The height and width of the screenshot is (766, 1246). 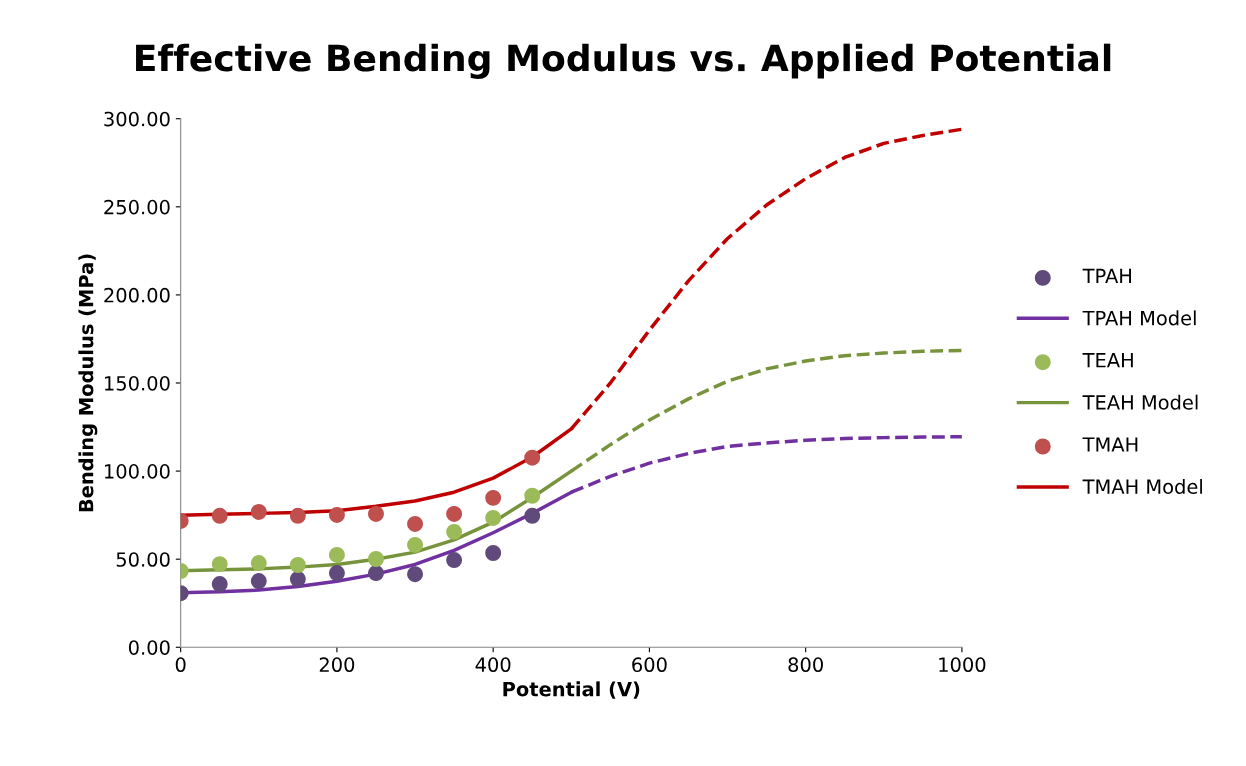 What do you see at coordinates (493, 665) in the screenshot?
I see `x-tick-label: 400` at bounding box center [493, 665].